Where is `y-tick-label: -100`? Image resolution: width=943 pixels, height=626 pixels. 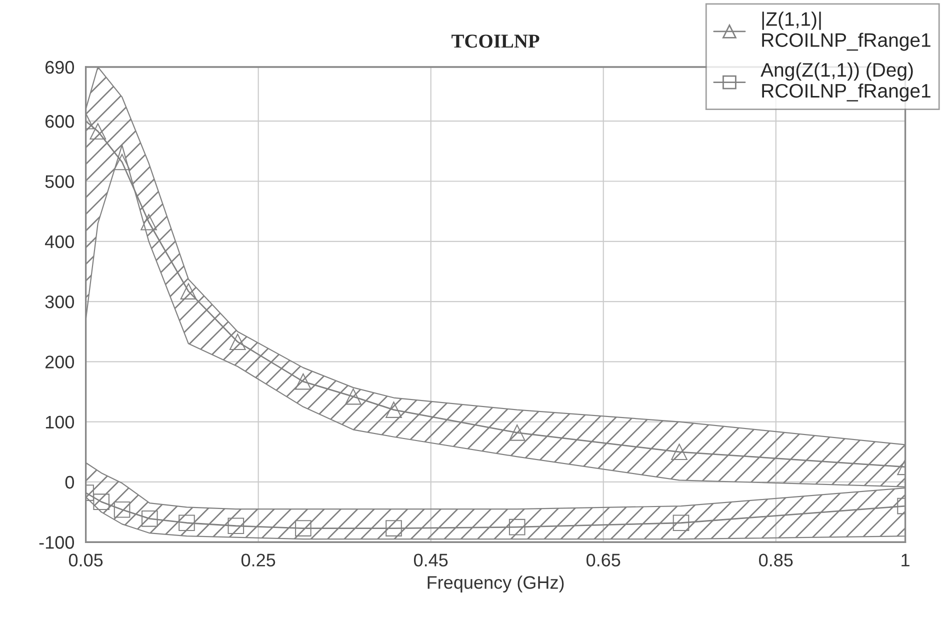 y-tick-label: -100 is located at coordinates (56, 542).